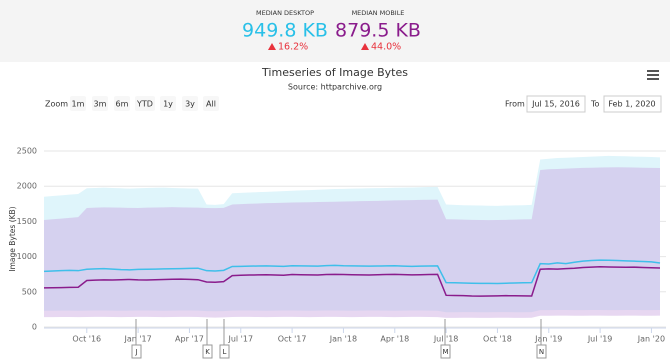 Image resolution: width=670 pixels, height=359 pixels. I want to click on to-date: Feb 1, 2020, so click(631, 104).